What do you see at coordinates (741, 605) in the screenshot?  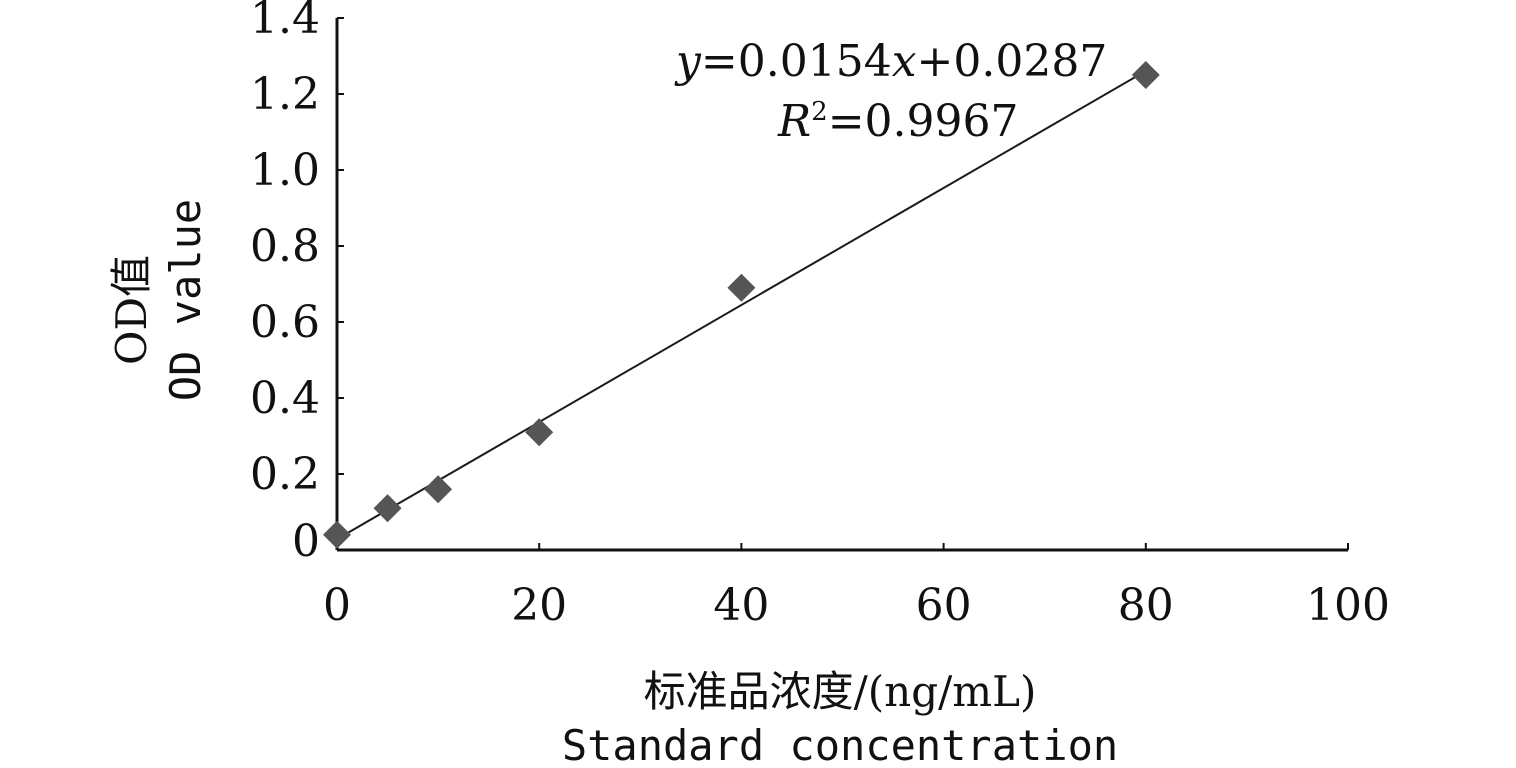 I see `x-tick-label: 40` at bounding box center [741, 605].